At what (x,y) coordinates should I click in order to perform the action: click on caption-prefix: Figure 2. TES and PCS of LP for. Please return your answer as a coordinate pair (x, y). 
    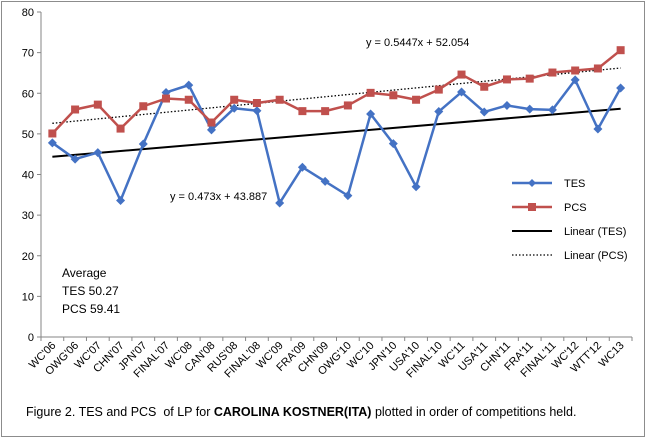
    Looking at the image, I should click on (120, 412).